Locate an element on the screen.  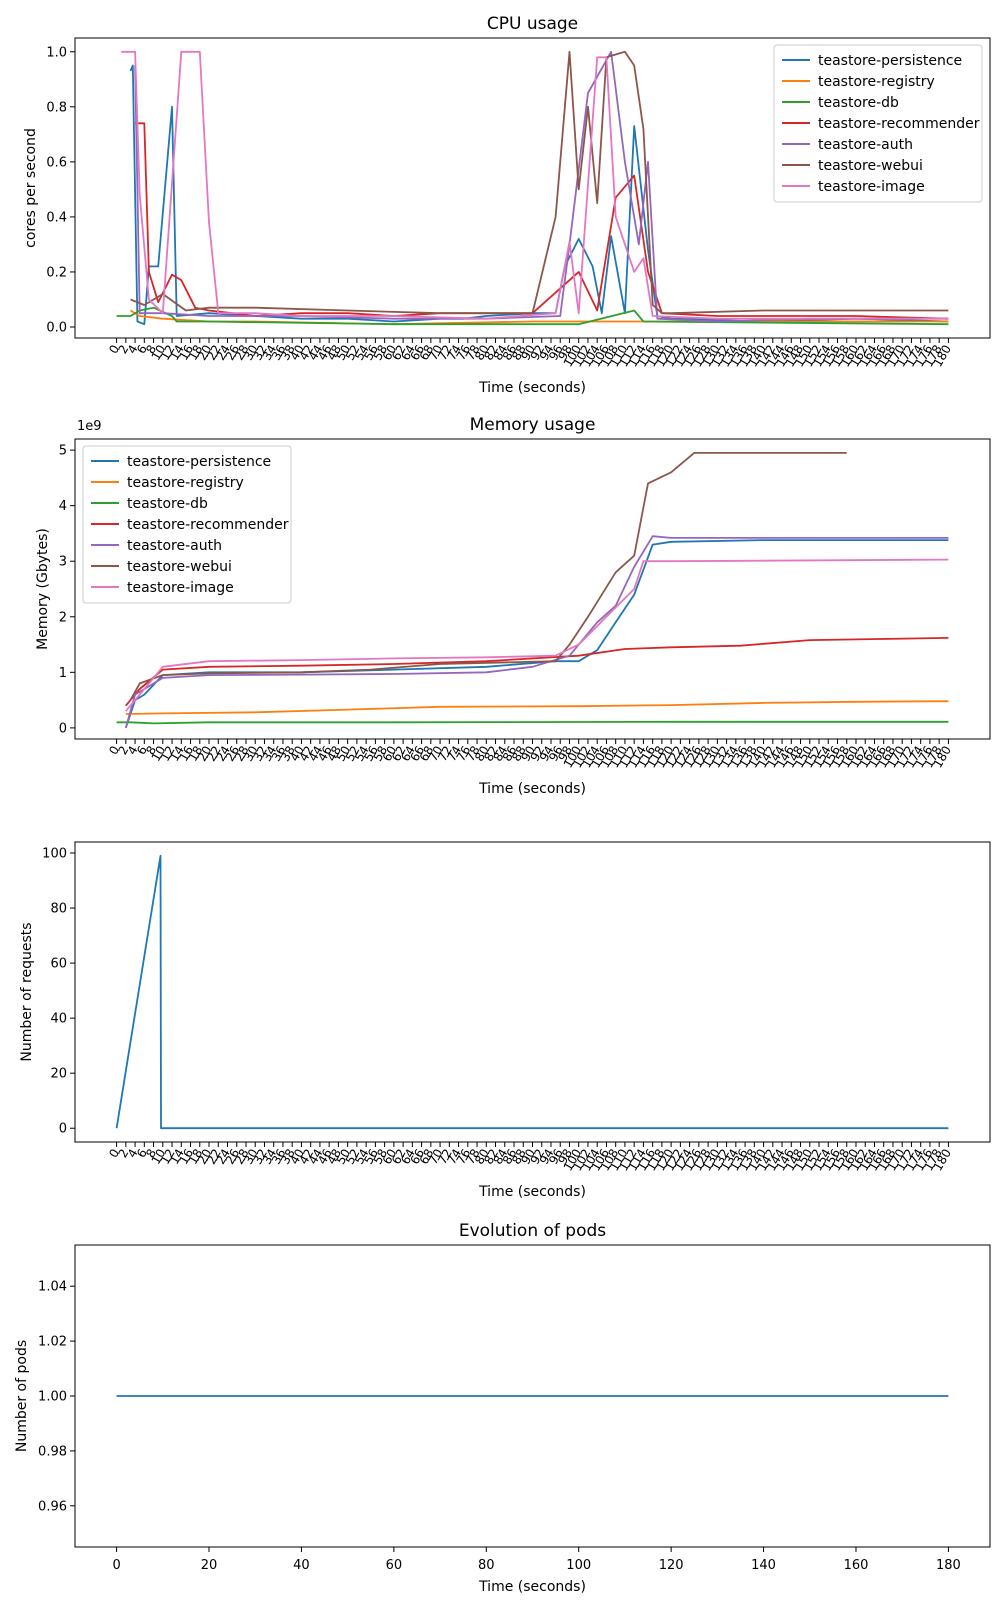
x-tick-label: 24 is located at coordinates (223, 754).